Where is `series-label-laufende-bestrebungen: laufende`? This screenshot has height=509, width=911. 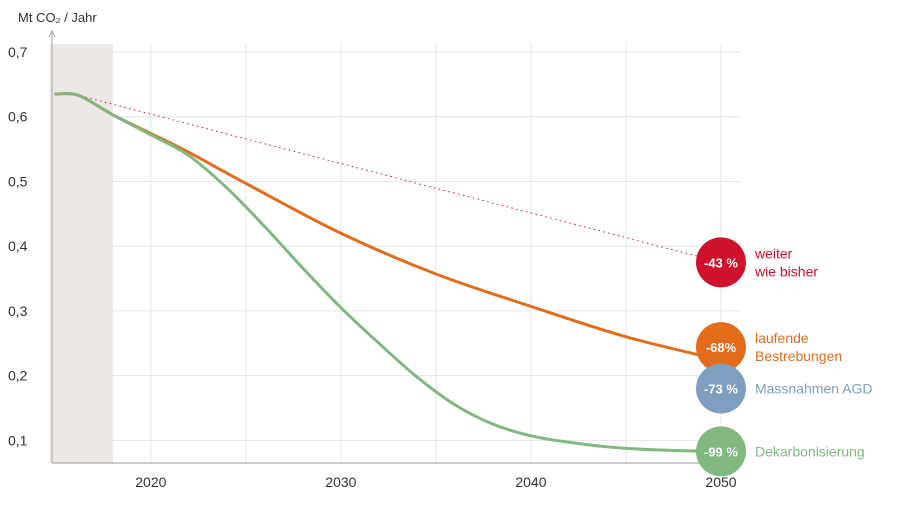 series-label-laufende-bestrebungen: laufende is located at coordinates (782, 338).